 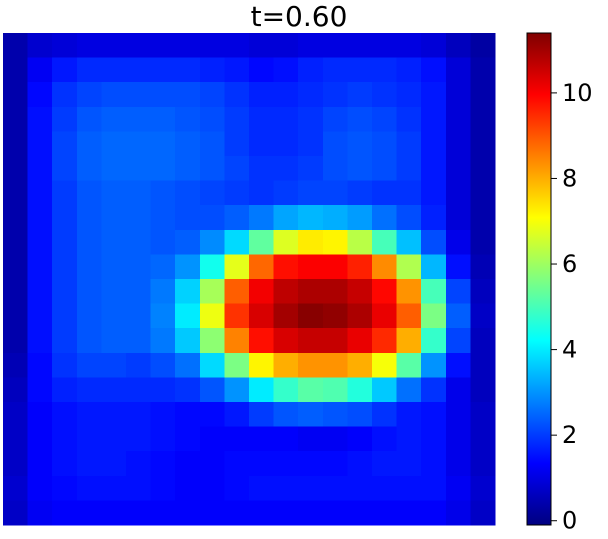 What do you see at coordinates (569, 264) in the screenshot?
I see `colorbar-tick-label: 6` at bounding box center [569, 264].